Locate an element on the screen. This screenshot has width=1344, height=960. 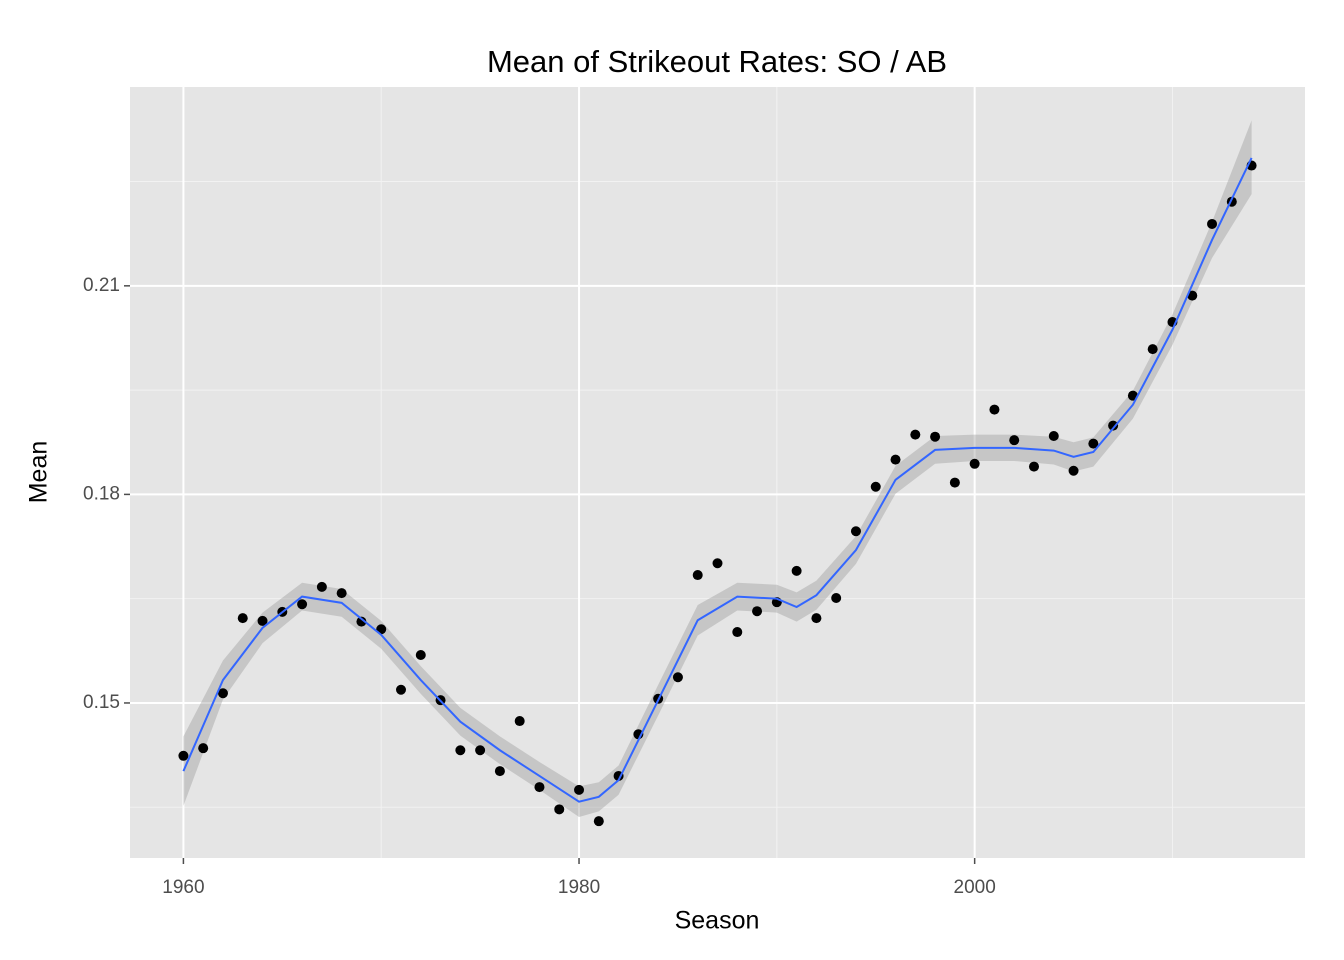
x-tick-label: 2000 is located at coordinates (975, 887).